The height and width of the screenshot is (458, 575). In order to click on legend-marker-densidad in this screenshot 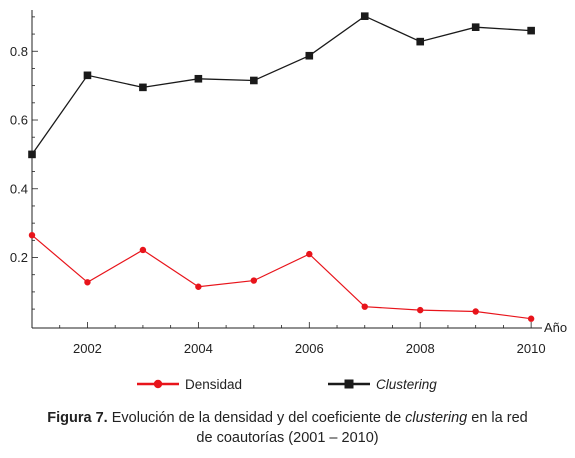, I will do `click(158, 384)`.